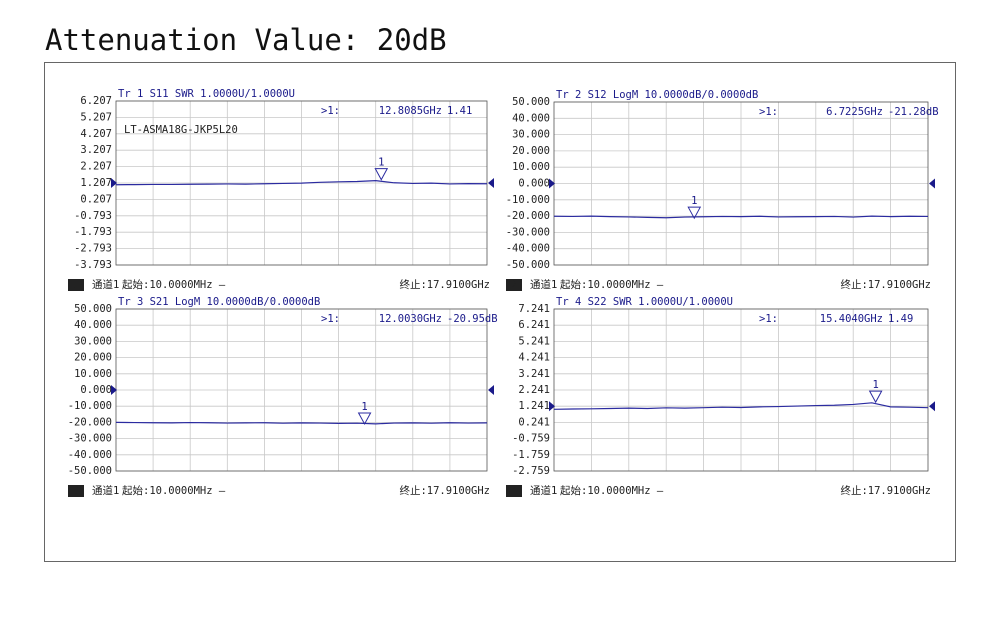 This screenshot has width=1000, height=625. What do you see at coordinates (96, 101) in the screenshot?
I see `y-tick-label: 6.207` at bounding box center [96, 101].